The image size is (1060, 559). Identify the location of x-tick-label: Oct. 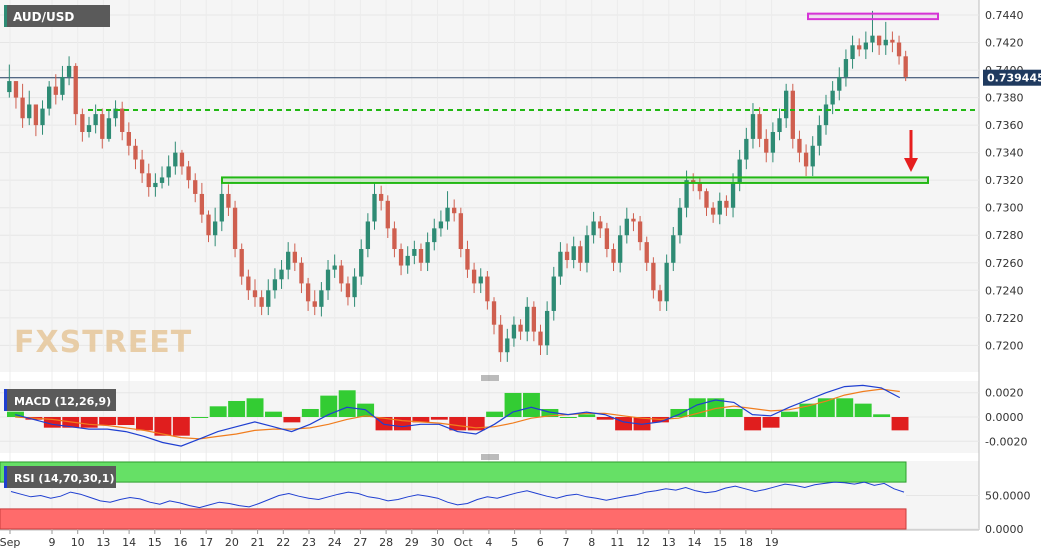
(464, 542).